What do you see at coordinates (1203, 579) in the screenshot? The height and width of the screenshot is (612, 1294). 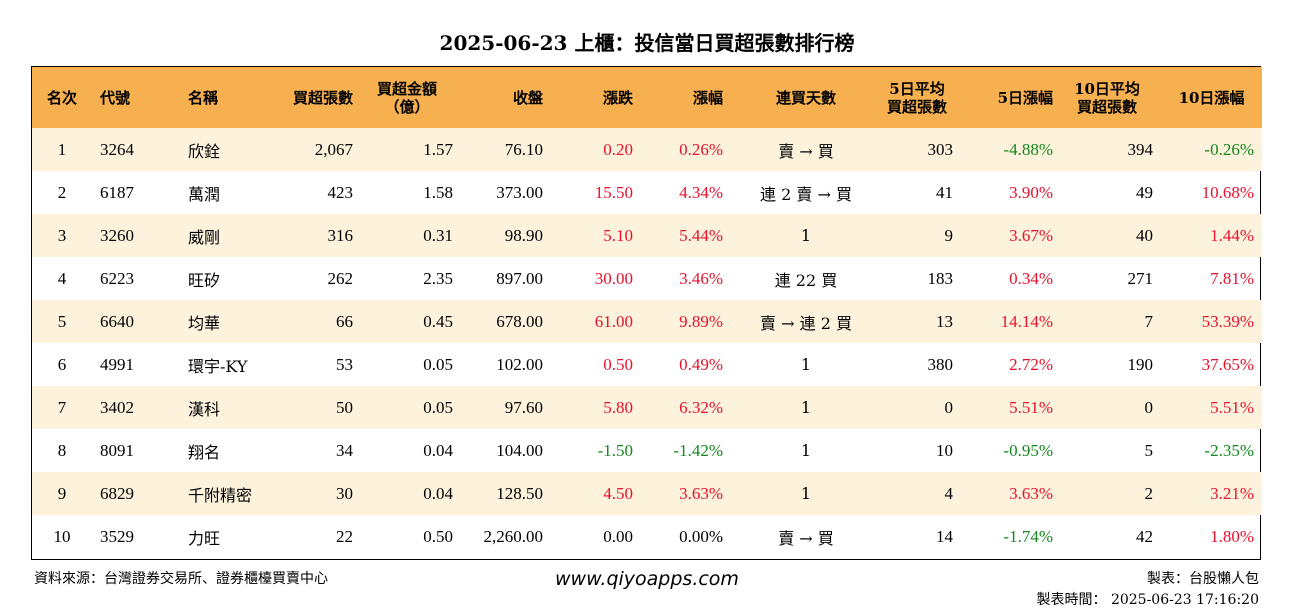 I see `table-maker: 製表：台股懶人包` at bounding box center [1203, 579].